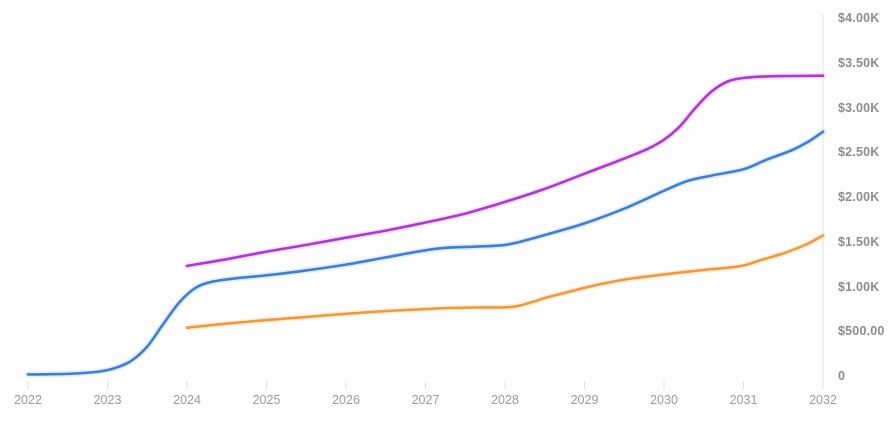  Describe the element at coordinates (664, 400) in the screenshot. I see `x-axis-label-2030: 2030` at that location.